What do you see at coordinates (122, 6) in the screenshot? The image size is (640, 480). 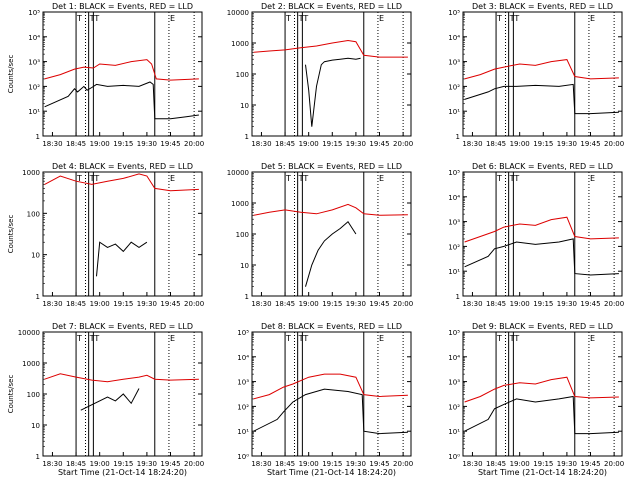 I see `chart-title: Det 1: BLACK = Events, RED = LLD` at bounding box center [122, 6].